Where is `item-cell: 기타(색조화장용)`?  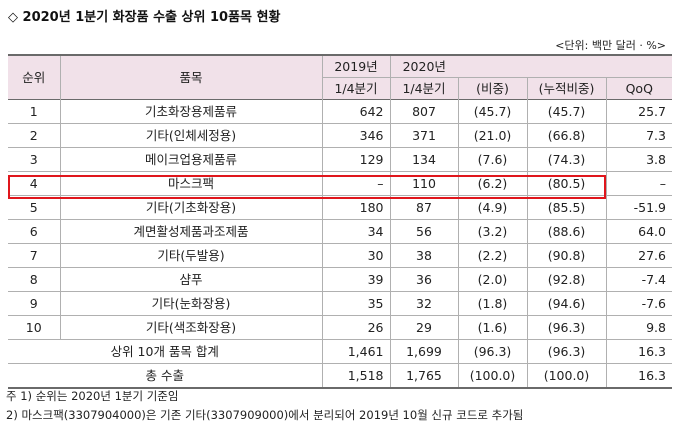 item-cell: 기타(색조화장용) is located at coordinates (190, 327).